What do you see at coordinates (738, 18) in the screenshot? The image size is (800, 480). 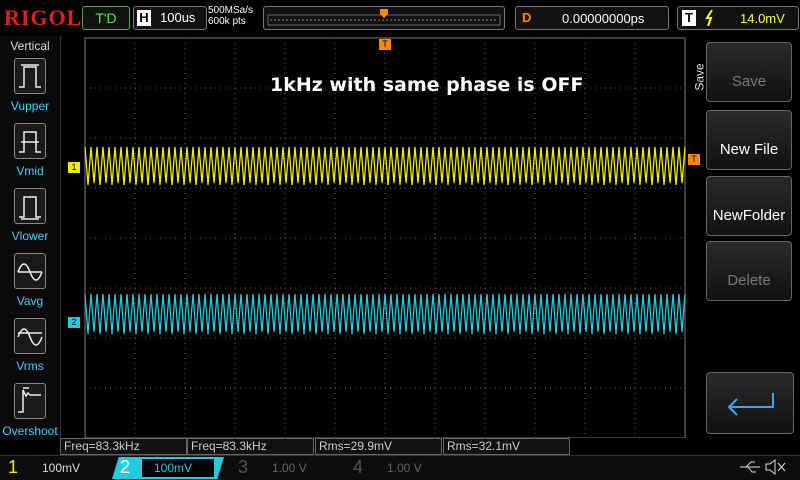 I see `trigger-box: T 14.0mV` at bounding box center [738, 18].